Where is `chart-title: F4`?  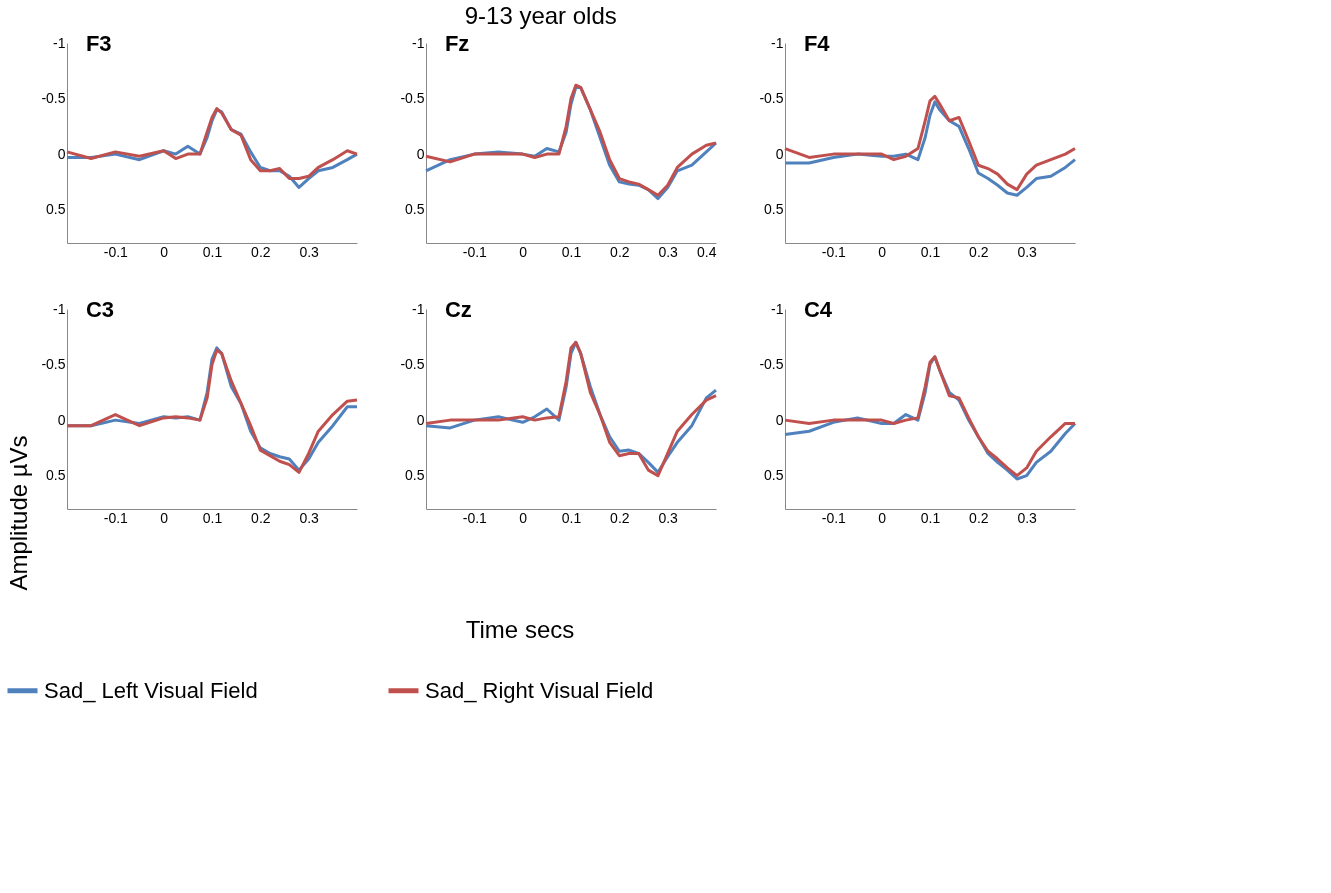 chart-title: F4 is located at coordinates (817, 43).